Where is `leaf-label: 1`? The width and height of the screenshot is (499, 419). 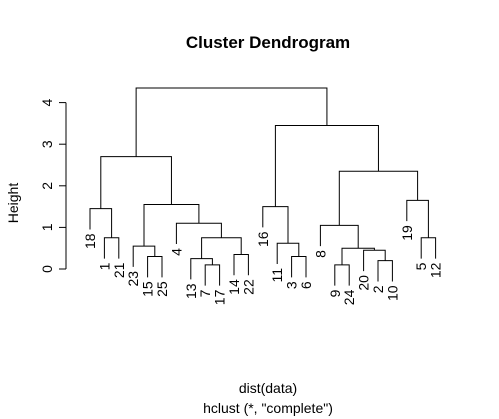 leaf-label: 1 is located at coordinates (104, 266).